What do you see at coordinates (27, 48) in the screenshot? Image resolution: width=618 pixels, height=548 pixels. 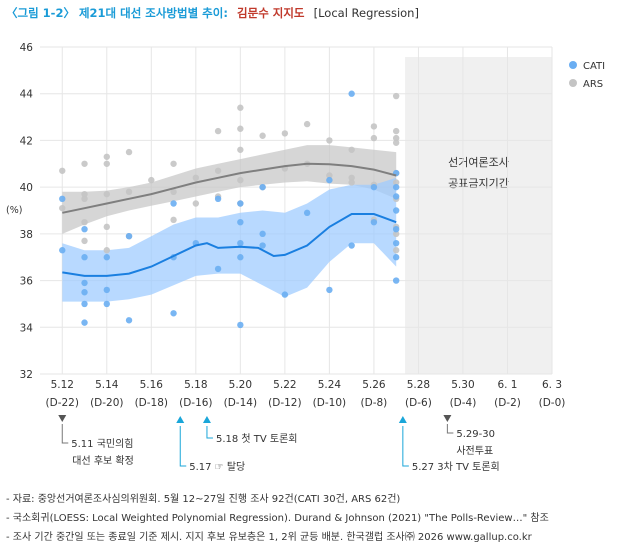 I see `y-tick-label: 46` at bounding box center [27, 48].